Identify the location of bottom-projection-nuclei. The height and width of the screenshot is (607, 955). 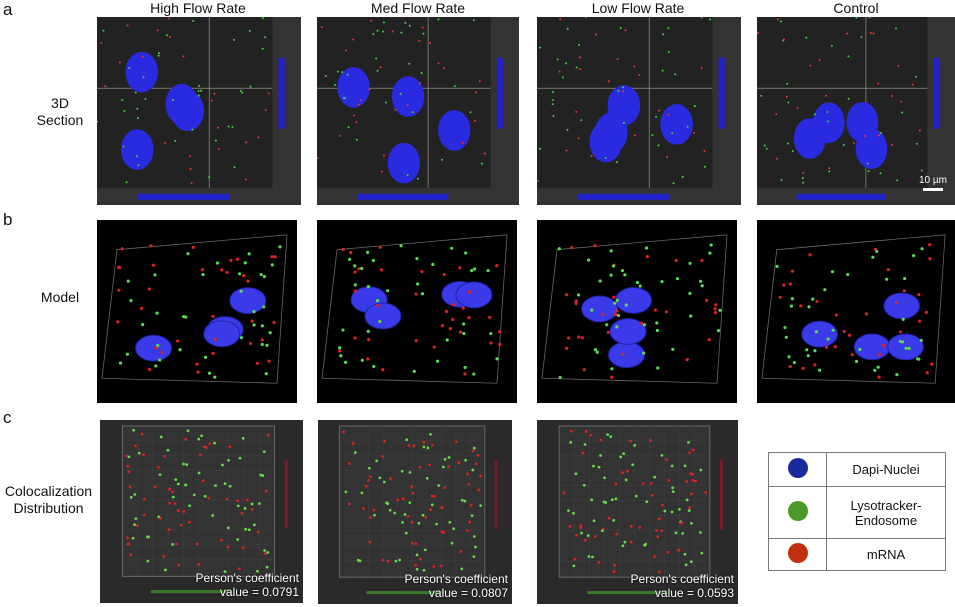
(841, 196).